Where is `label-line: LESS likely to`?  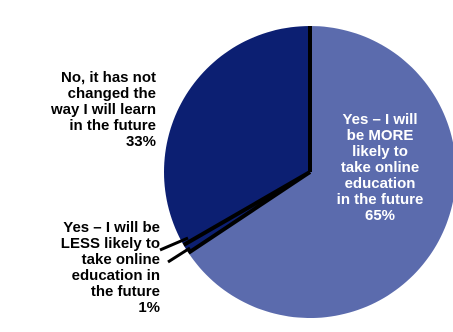 label-line: LESS likely to is located at coordinates (110, 243).